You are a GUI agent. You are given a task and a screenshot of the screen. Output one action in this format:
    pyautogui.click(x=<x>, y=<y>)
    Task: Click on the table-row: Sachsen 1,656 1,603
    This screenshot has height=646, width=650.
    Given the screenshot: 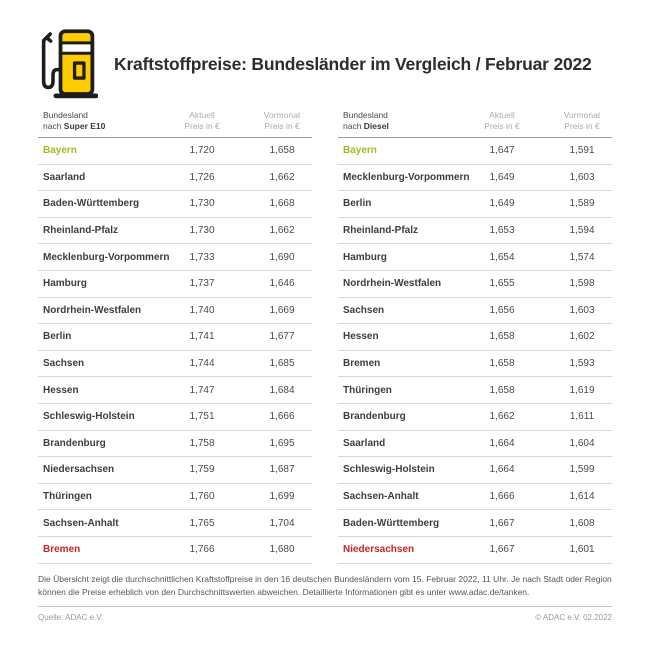 What is the action you would take?
    pyautogui.click(x=475, y=311)
    